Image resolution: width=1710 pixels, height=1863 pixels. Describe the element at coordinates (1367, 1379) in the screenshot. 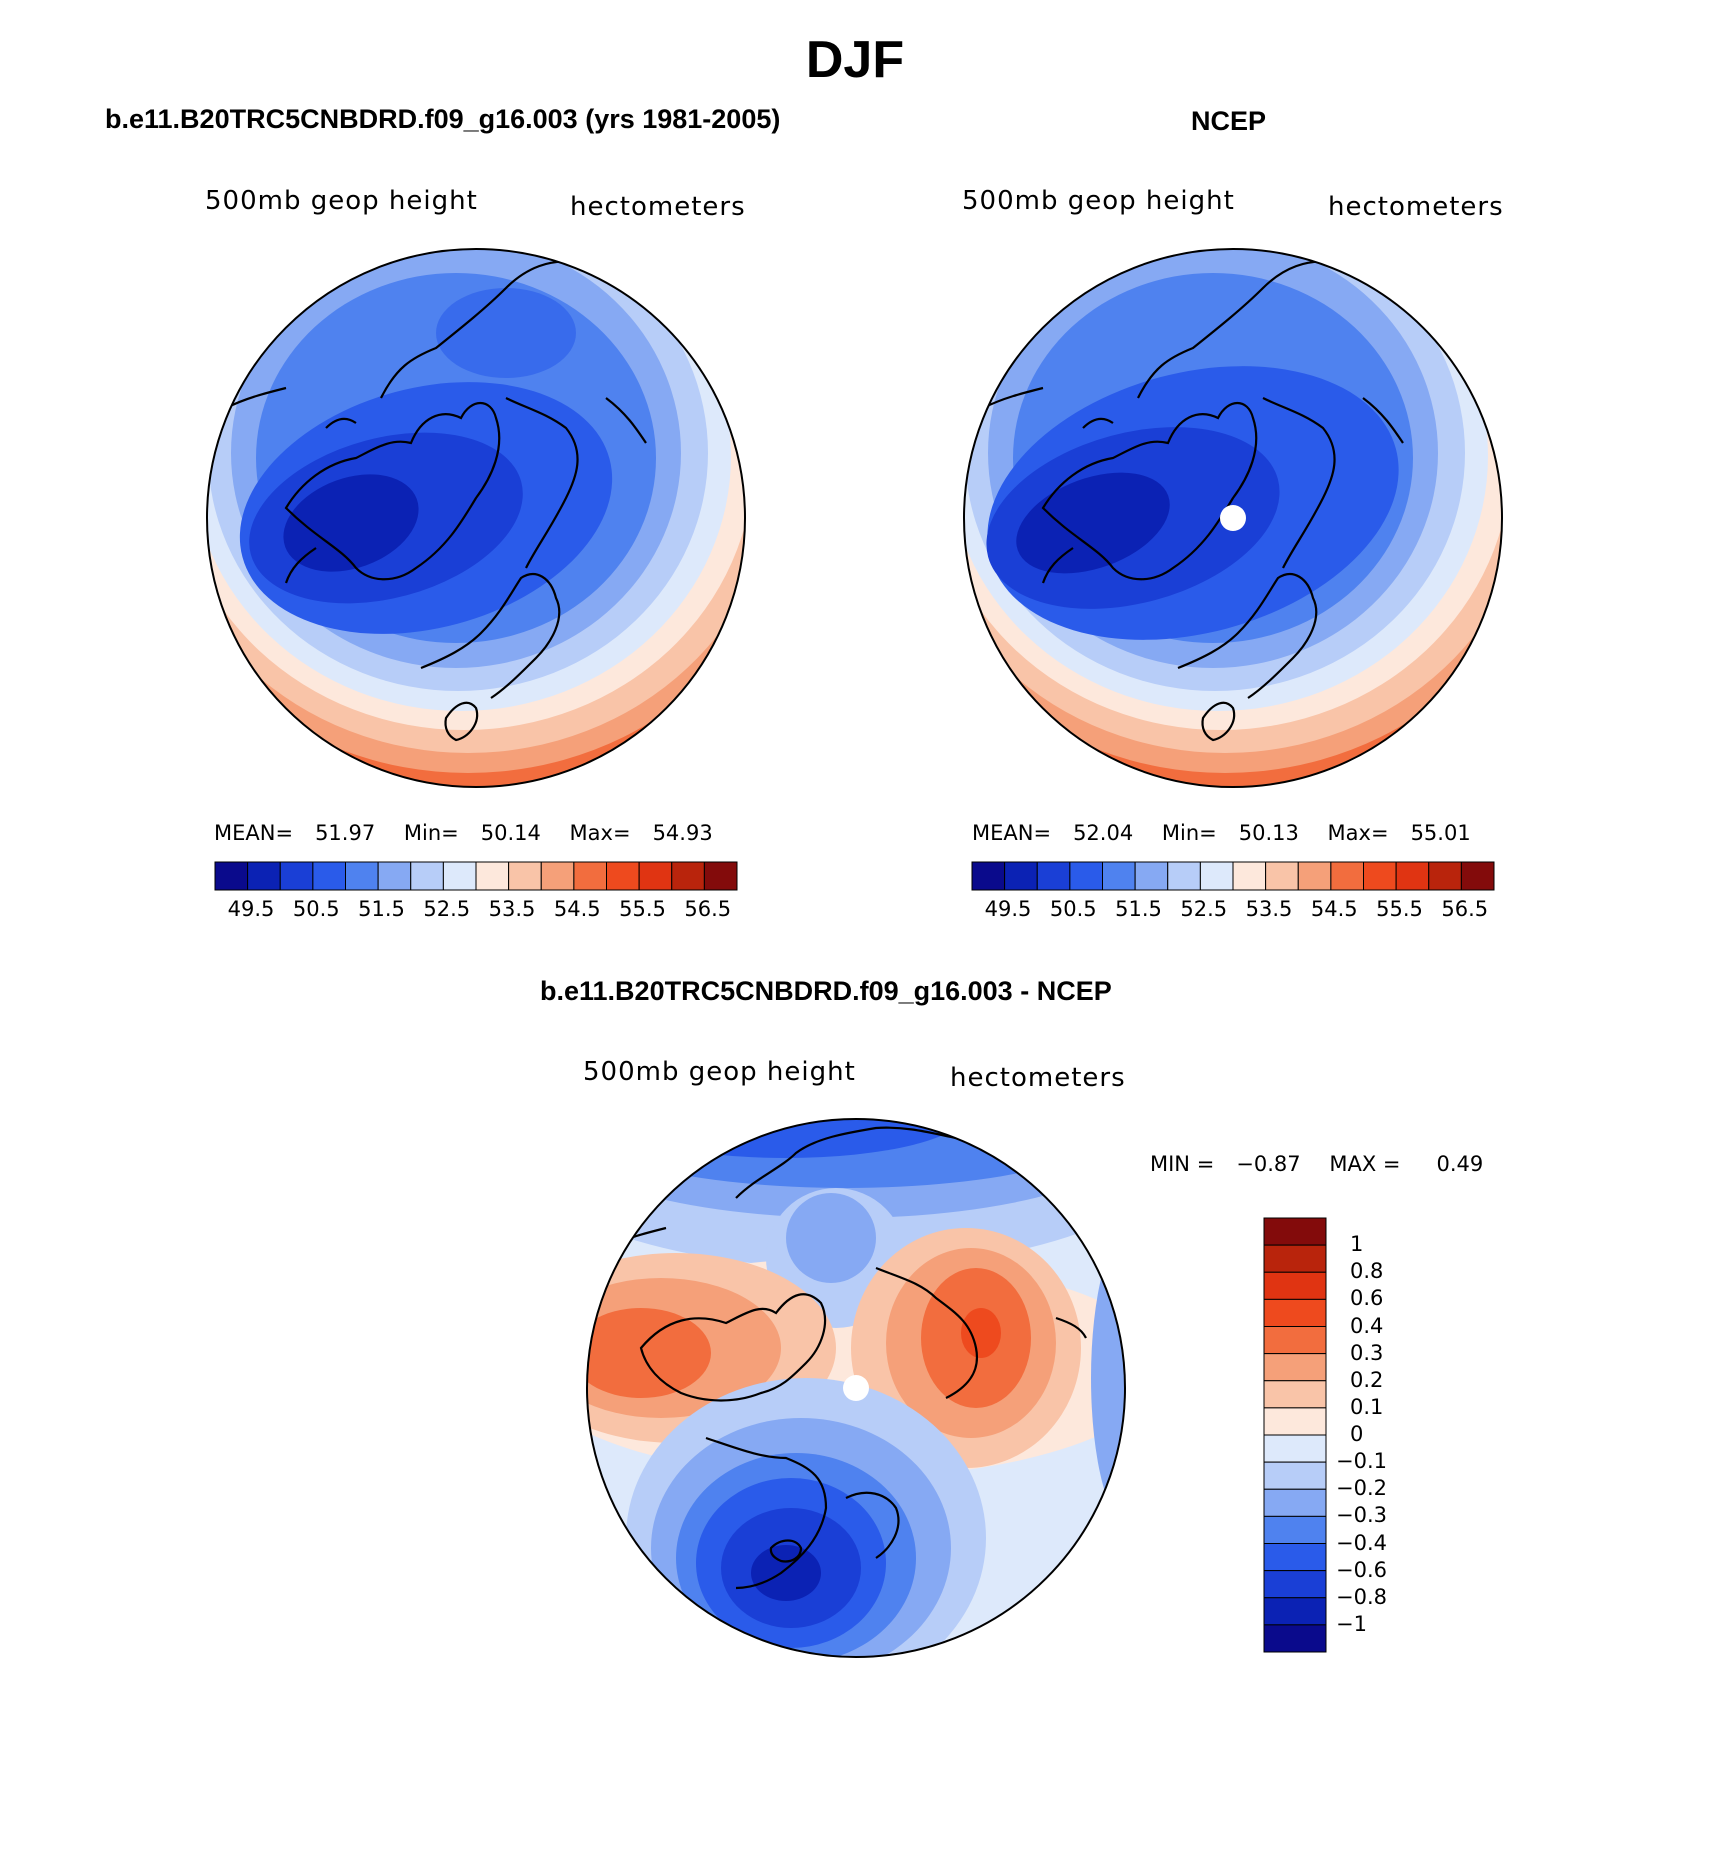

I see `colorbar-tick-label: 0.2` at that location.